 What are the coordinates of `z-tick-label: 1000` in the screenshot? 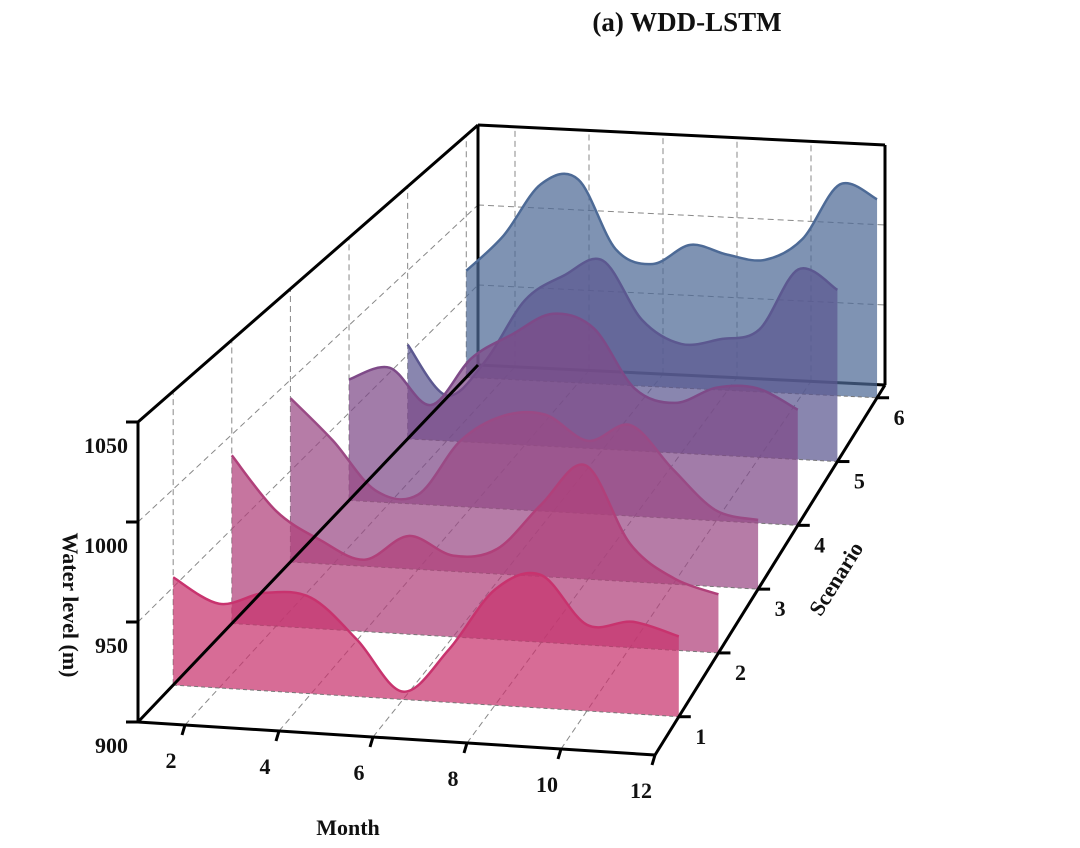 It's located at (106, 545).